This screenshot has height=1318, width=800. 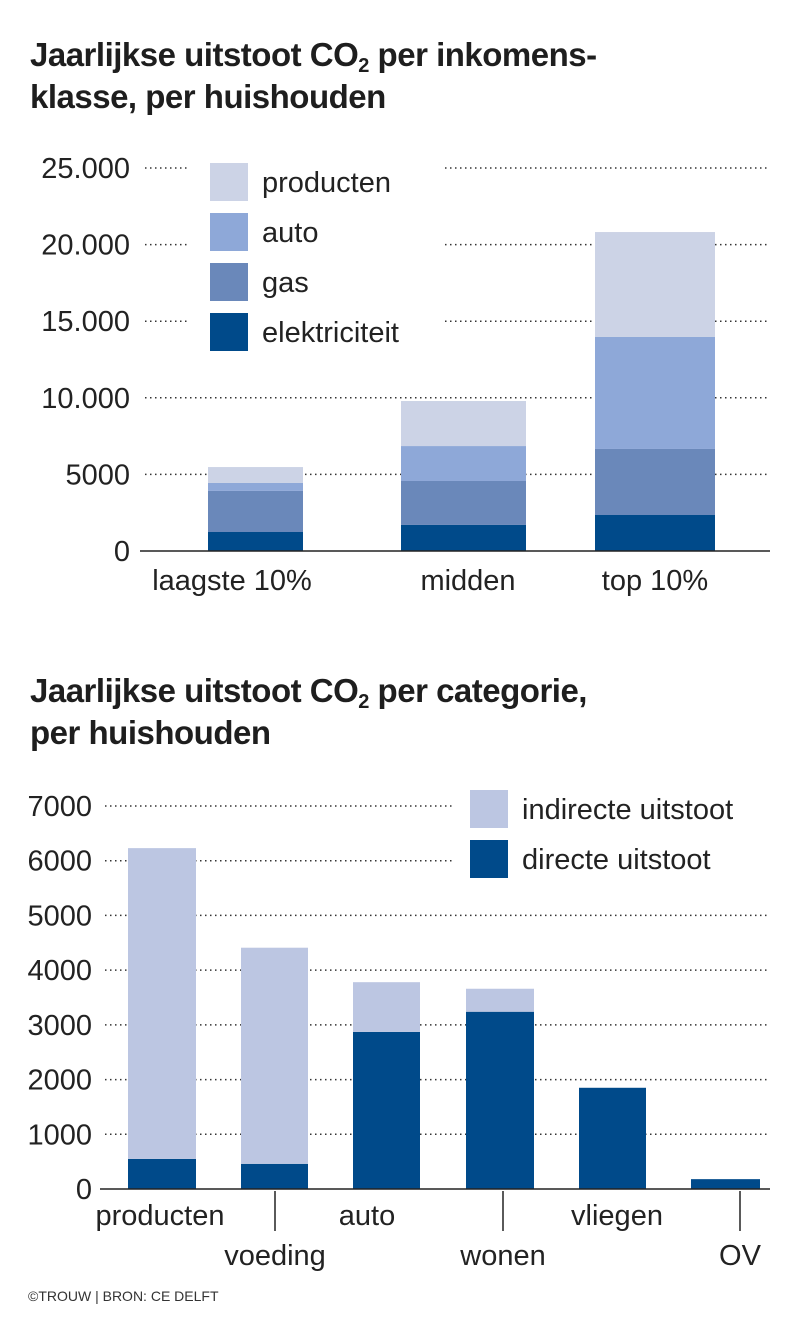 What do you see at coordinates (85, 246) in the screenshot?
I see `y-tick-label: 20.000` at bounding box center [85, 246].